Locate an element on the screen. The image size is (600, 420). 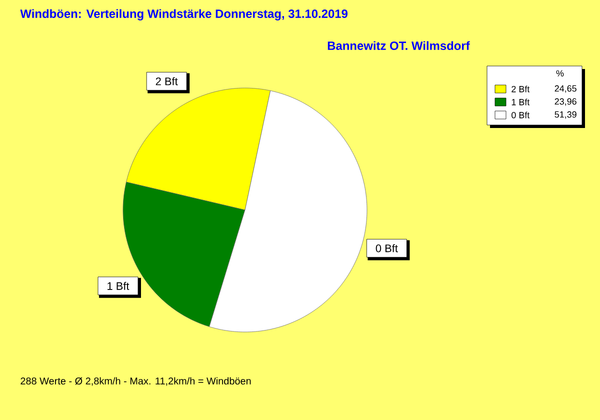
slice-label: 0 Bft is located at coordinates (387, 248).